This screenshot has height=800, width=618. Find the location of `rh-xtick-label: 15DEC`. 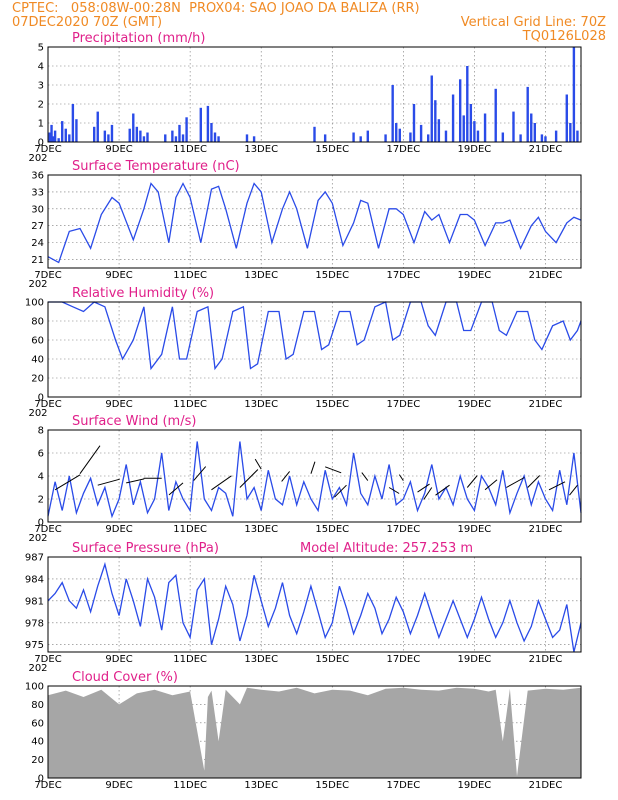

rh-xtick-label: 15DEC is located at coordinates (332, 404).